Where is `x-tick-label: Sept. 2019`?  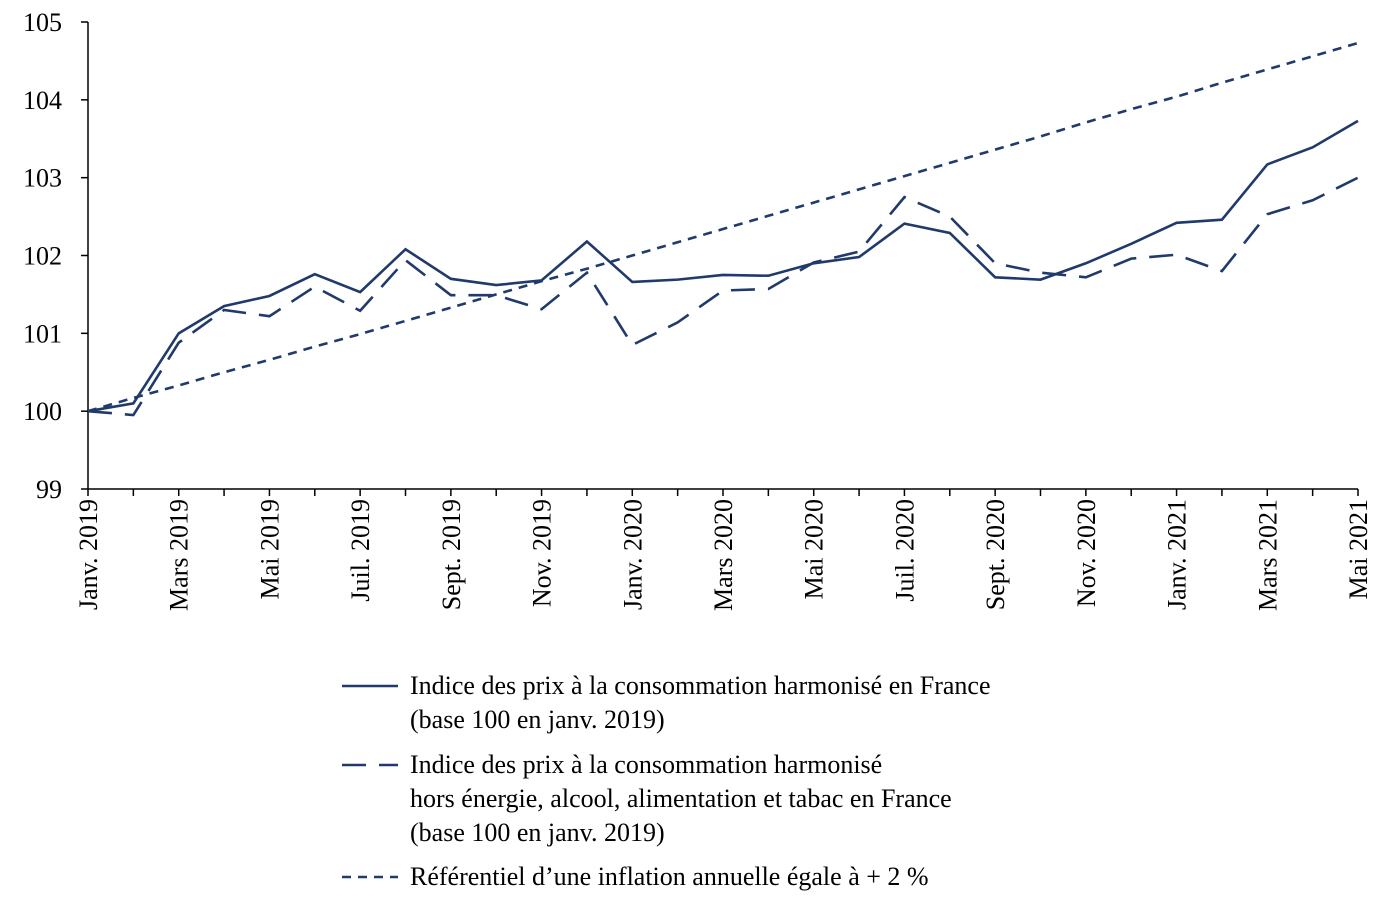 x-tick-label: Sept. 2019 is located at coordinates (451, 554).